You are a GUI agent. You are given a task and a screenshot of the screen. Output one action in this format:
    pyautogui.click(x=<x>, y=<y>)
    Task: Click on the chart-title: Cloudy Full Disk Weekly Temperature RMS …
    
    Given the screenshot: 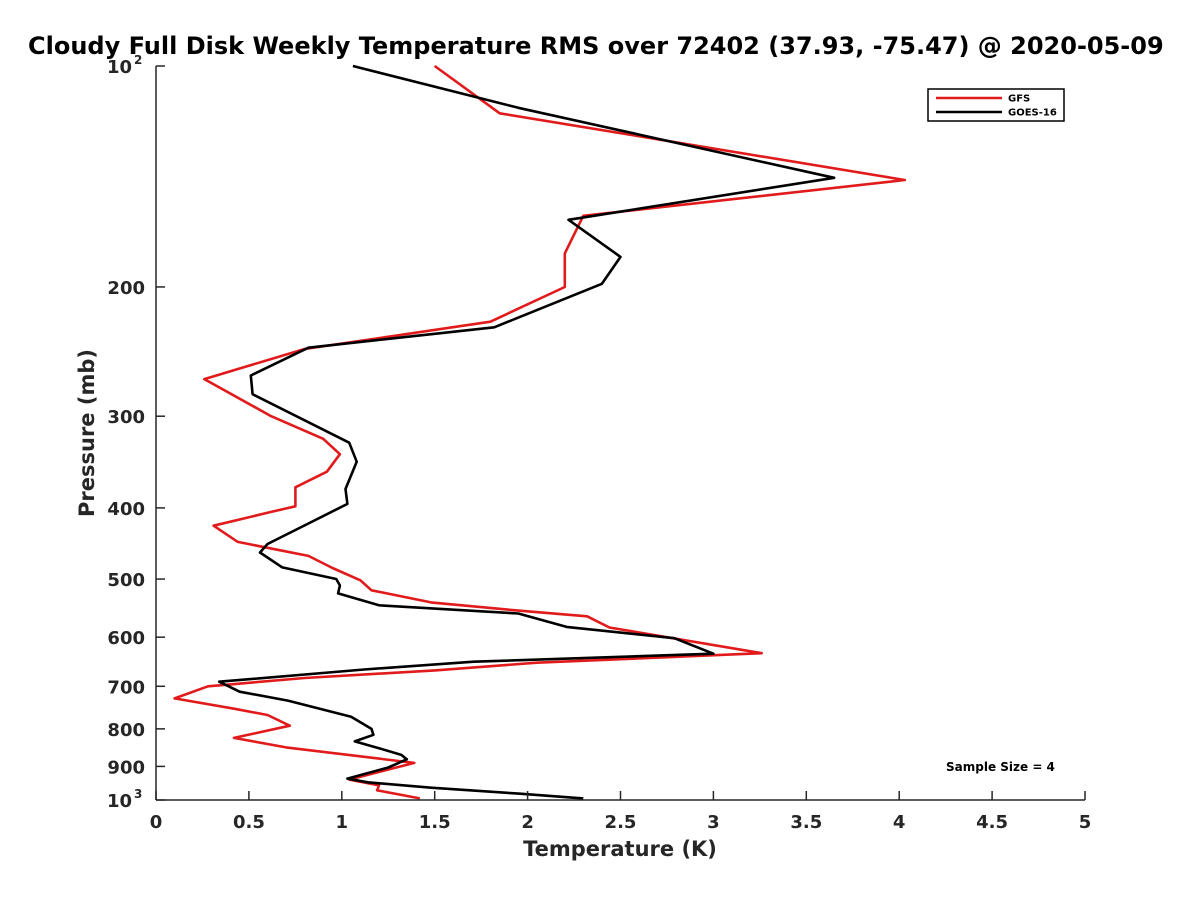 What is the action you would take?
    pyautogui.click(x=596, y=46)
    